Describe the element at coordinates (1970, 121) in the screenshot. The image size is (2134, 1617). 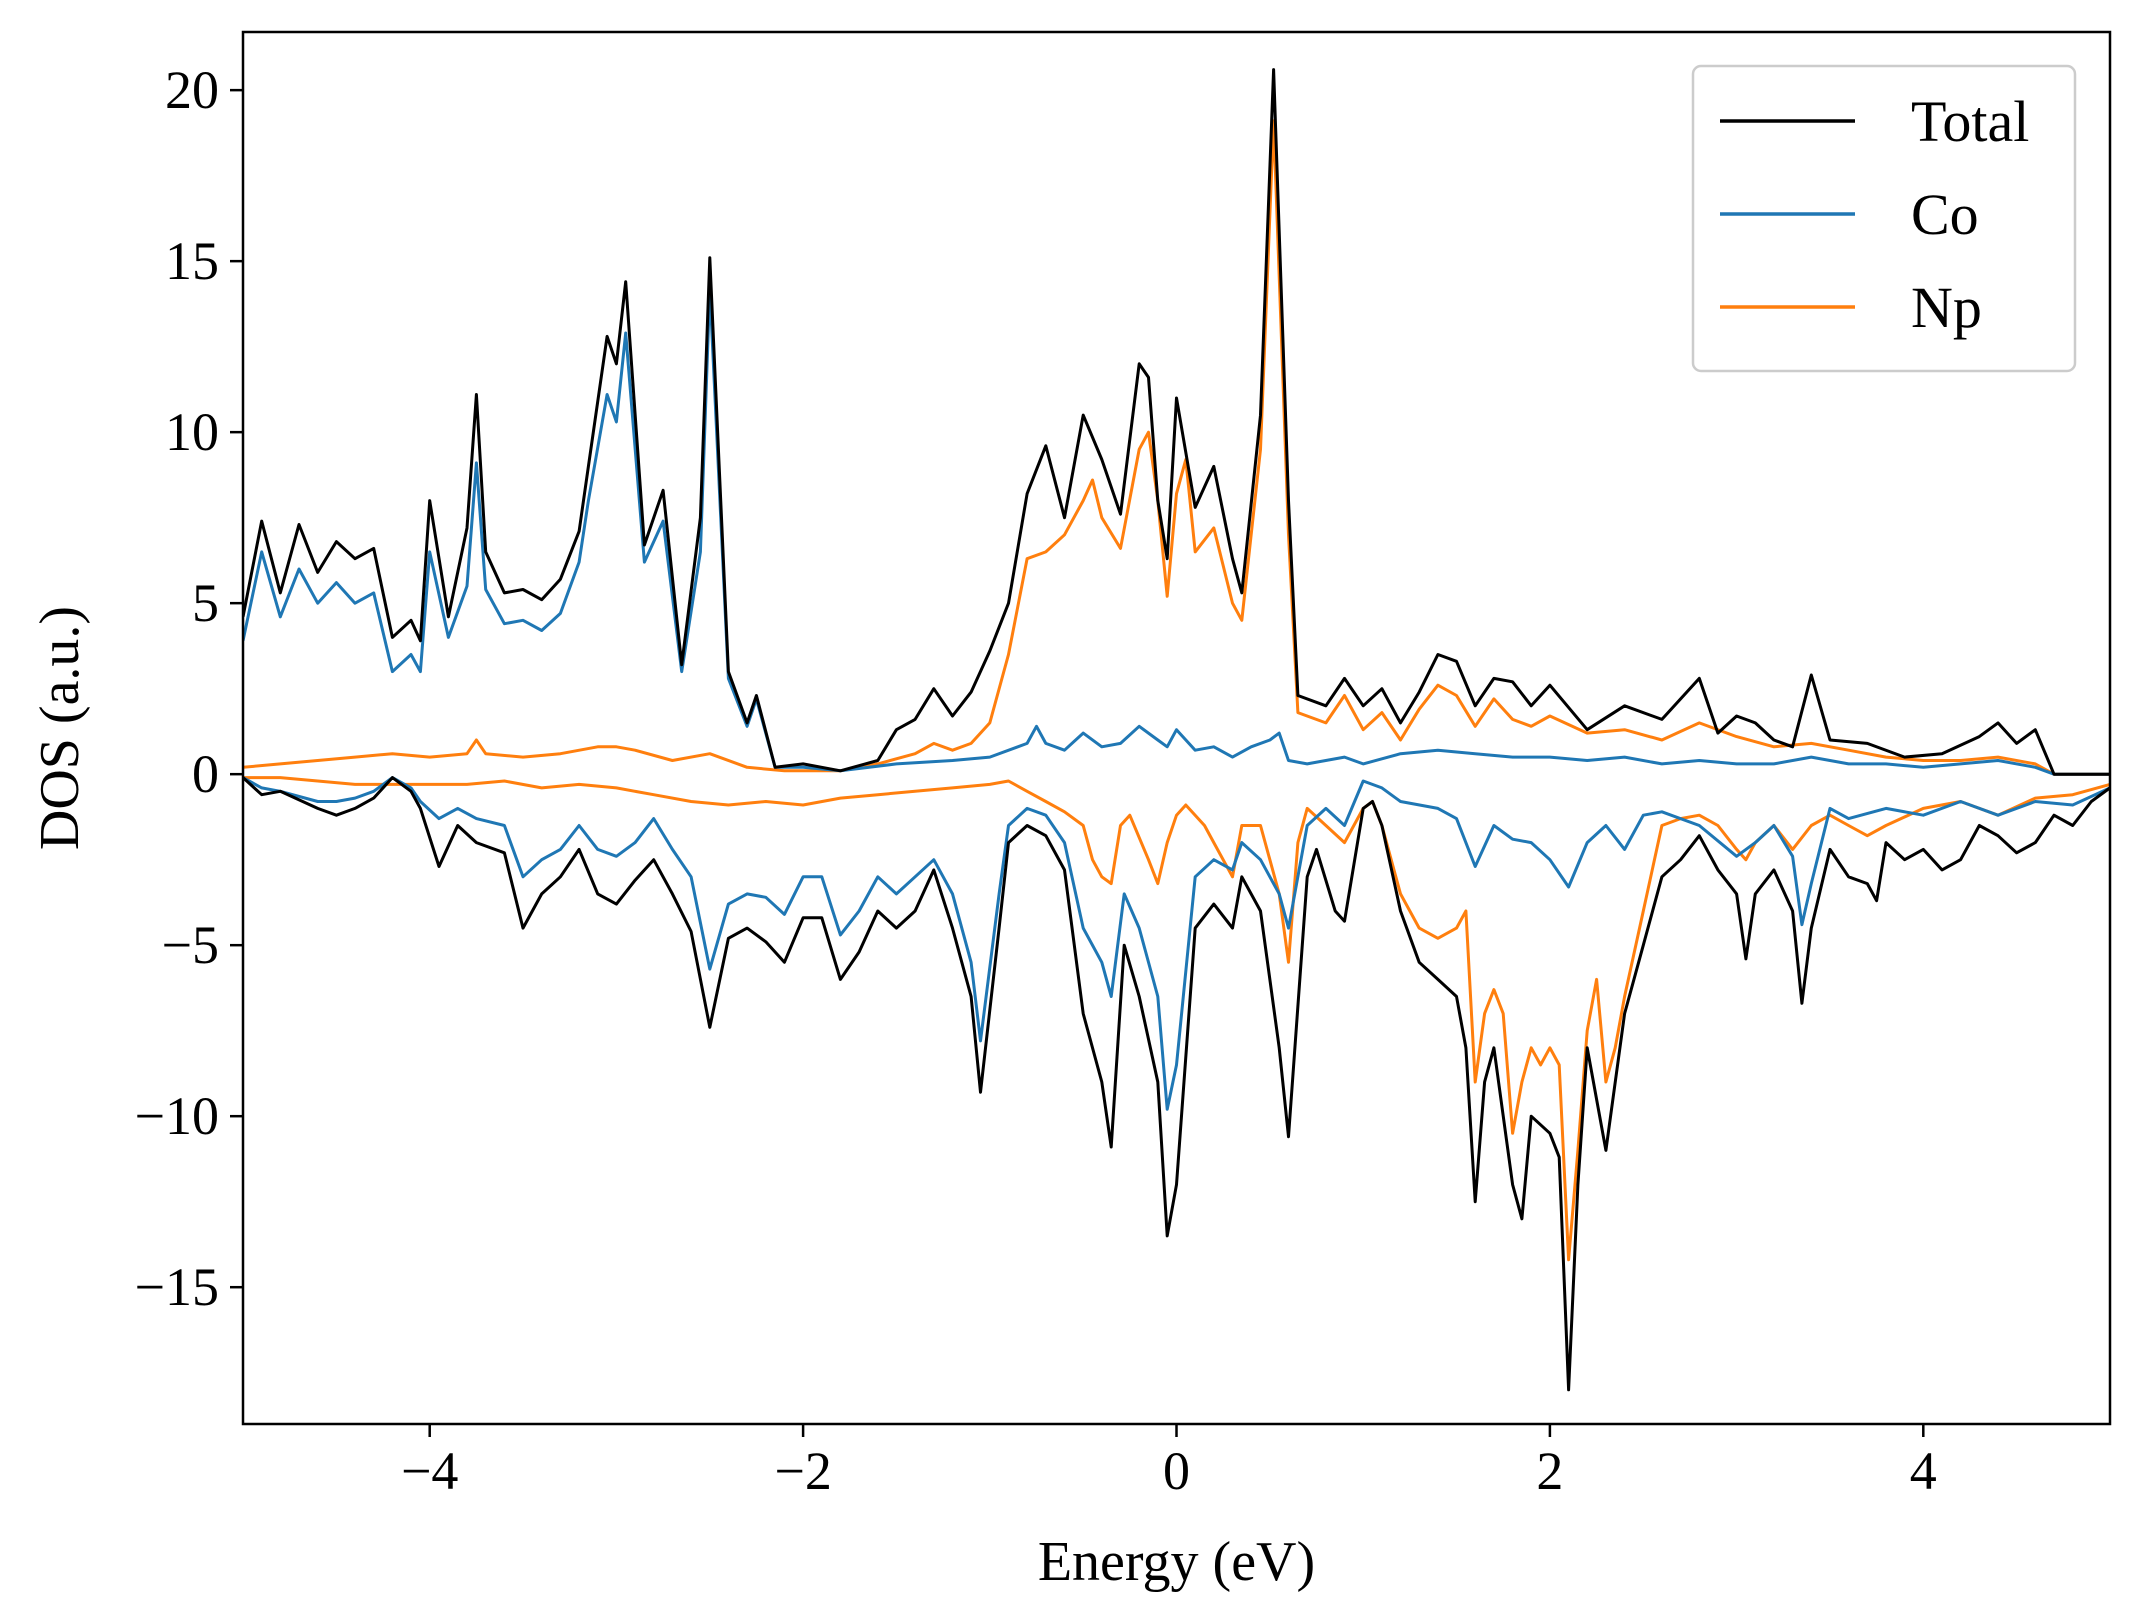
I see `legend-label-total: Total` at that location.